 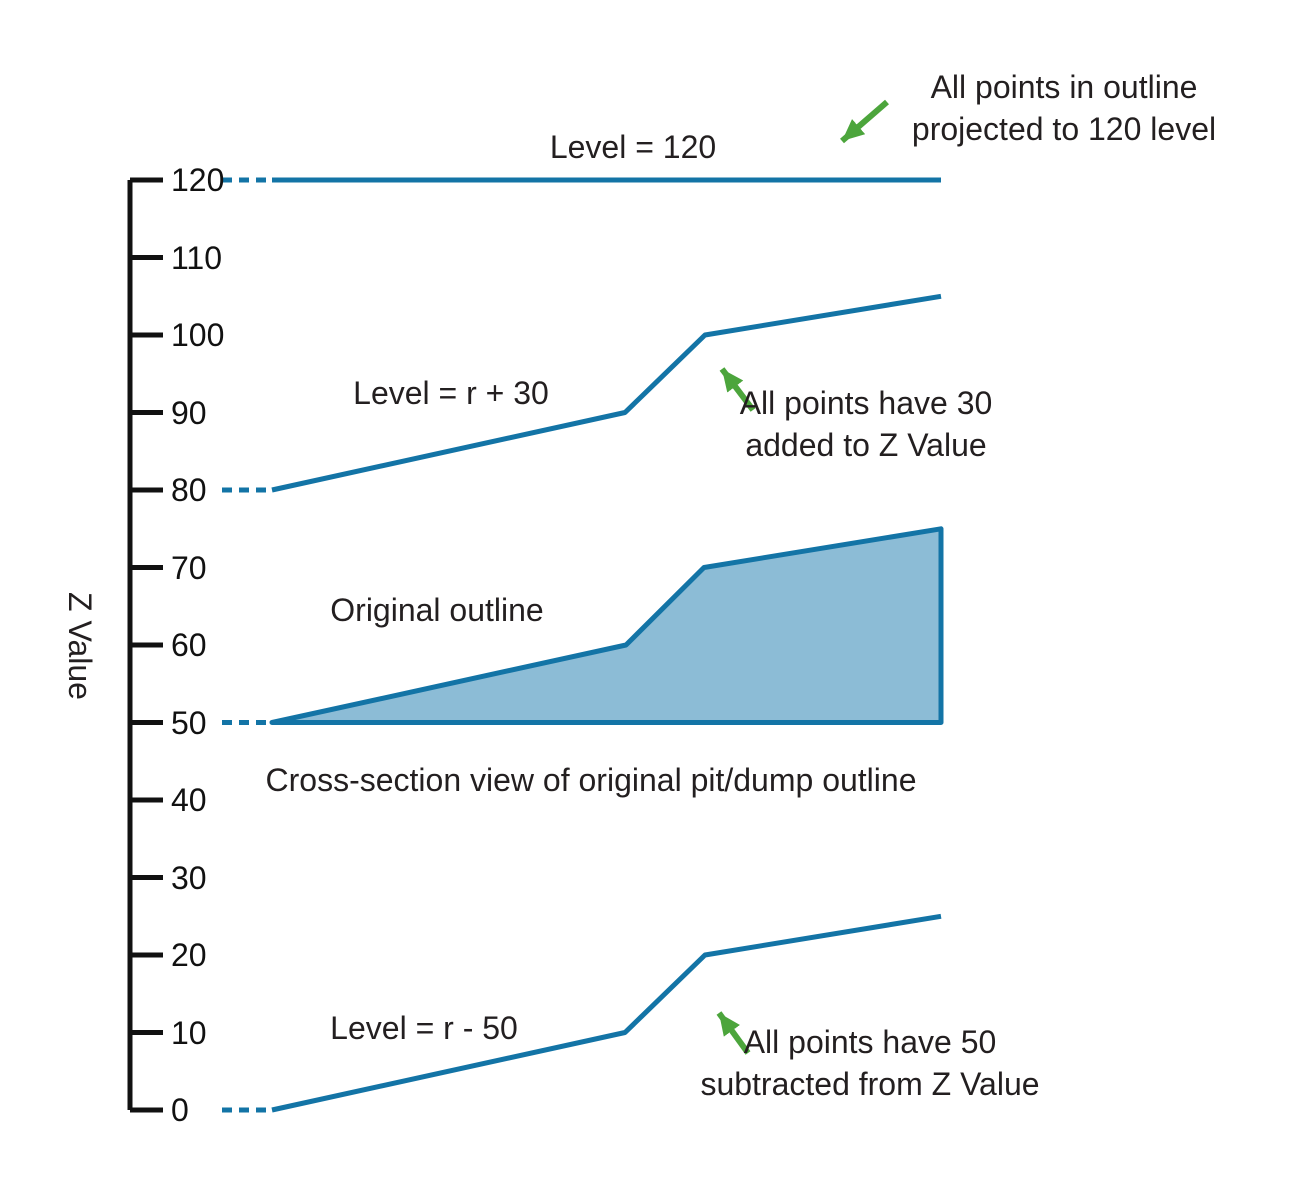 What do you see at coordinates (80, 646) in the screenshot?
I see `y-axis-title: Z Value` at bounding box center [80, 646].